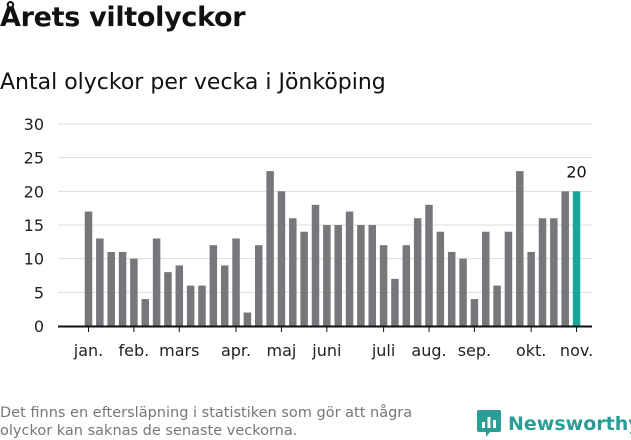 The width and height of the screenshot is (631, 440). Describe the element at coordinates (34, 124) in the screenshot. I see `y-tick-label: 30` at that location.